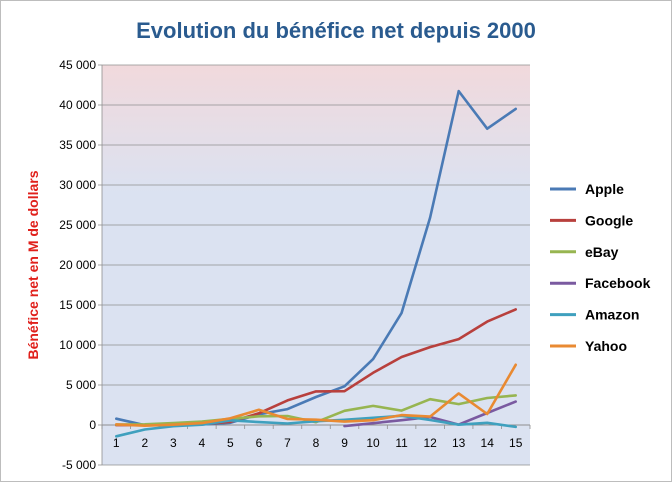  I want to click on y-tick-label: 0, so click(92, 425).